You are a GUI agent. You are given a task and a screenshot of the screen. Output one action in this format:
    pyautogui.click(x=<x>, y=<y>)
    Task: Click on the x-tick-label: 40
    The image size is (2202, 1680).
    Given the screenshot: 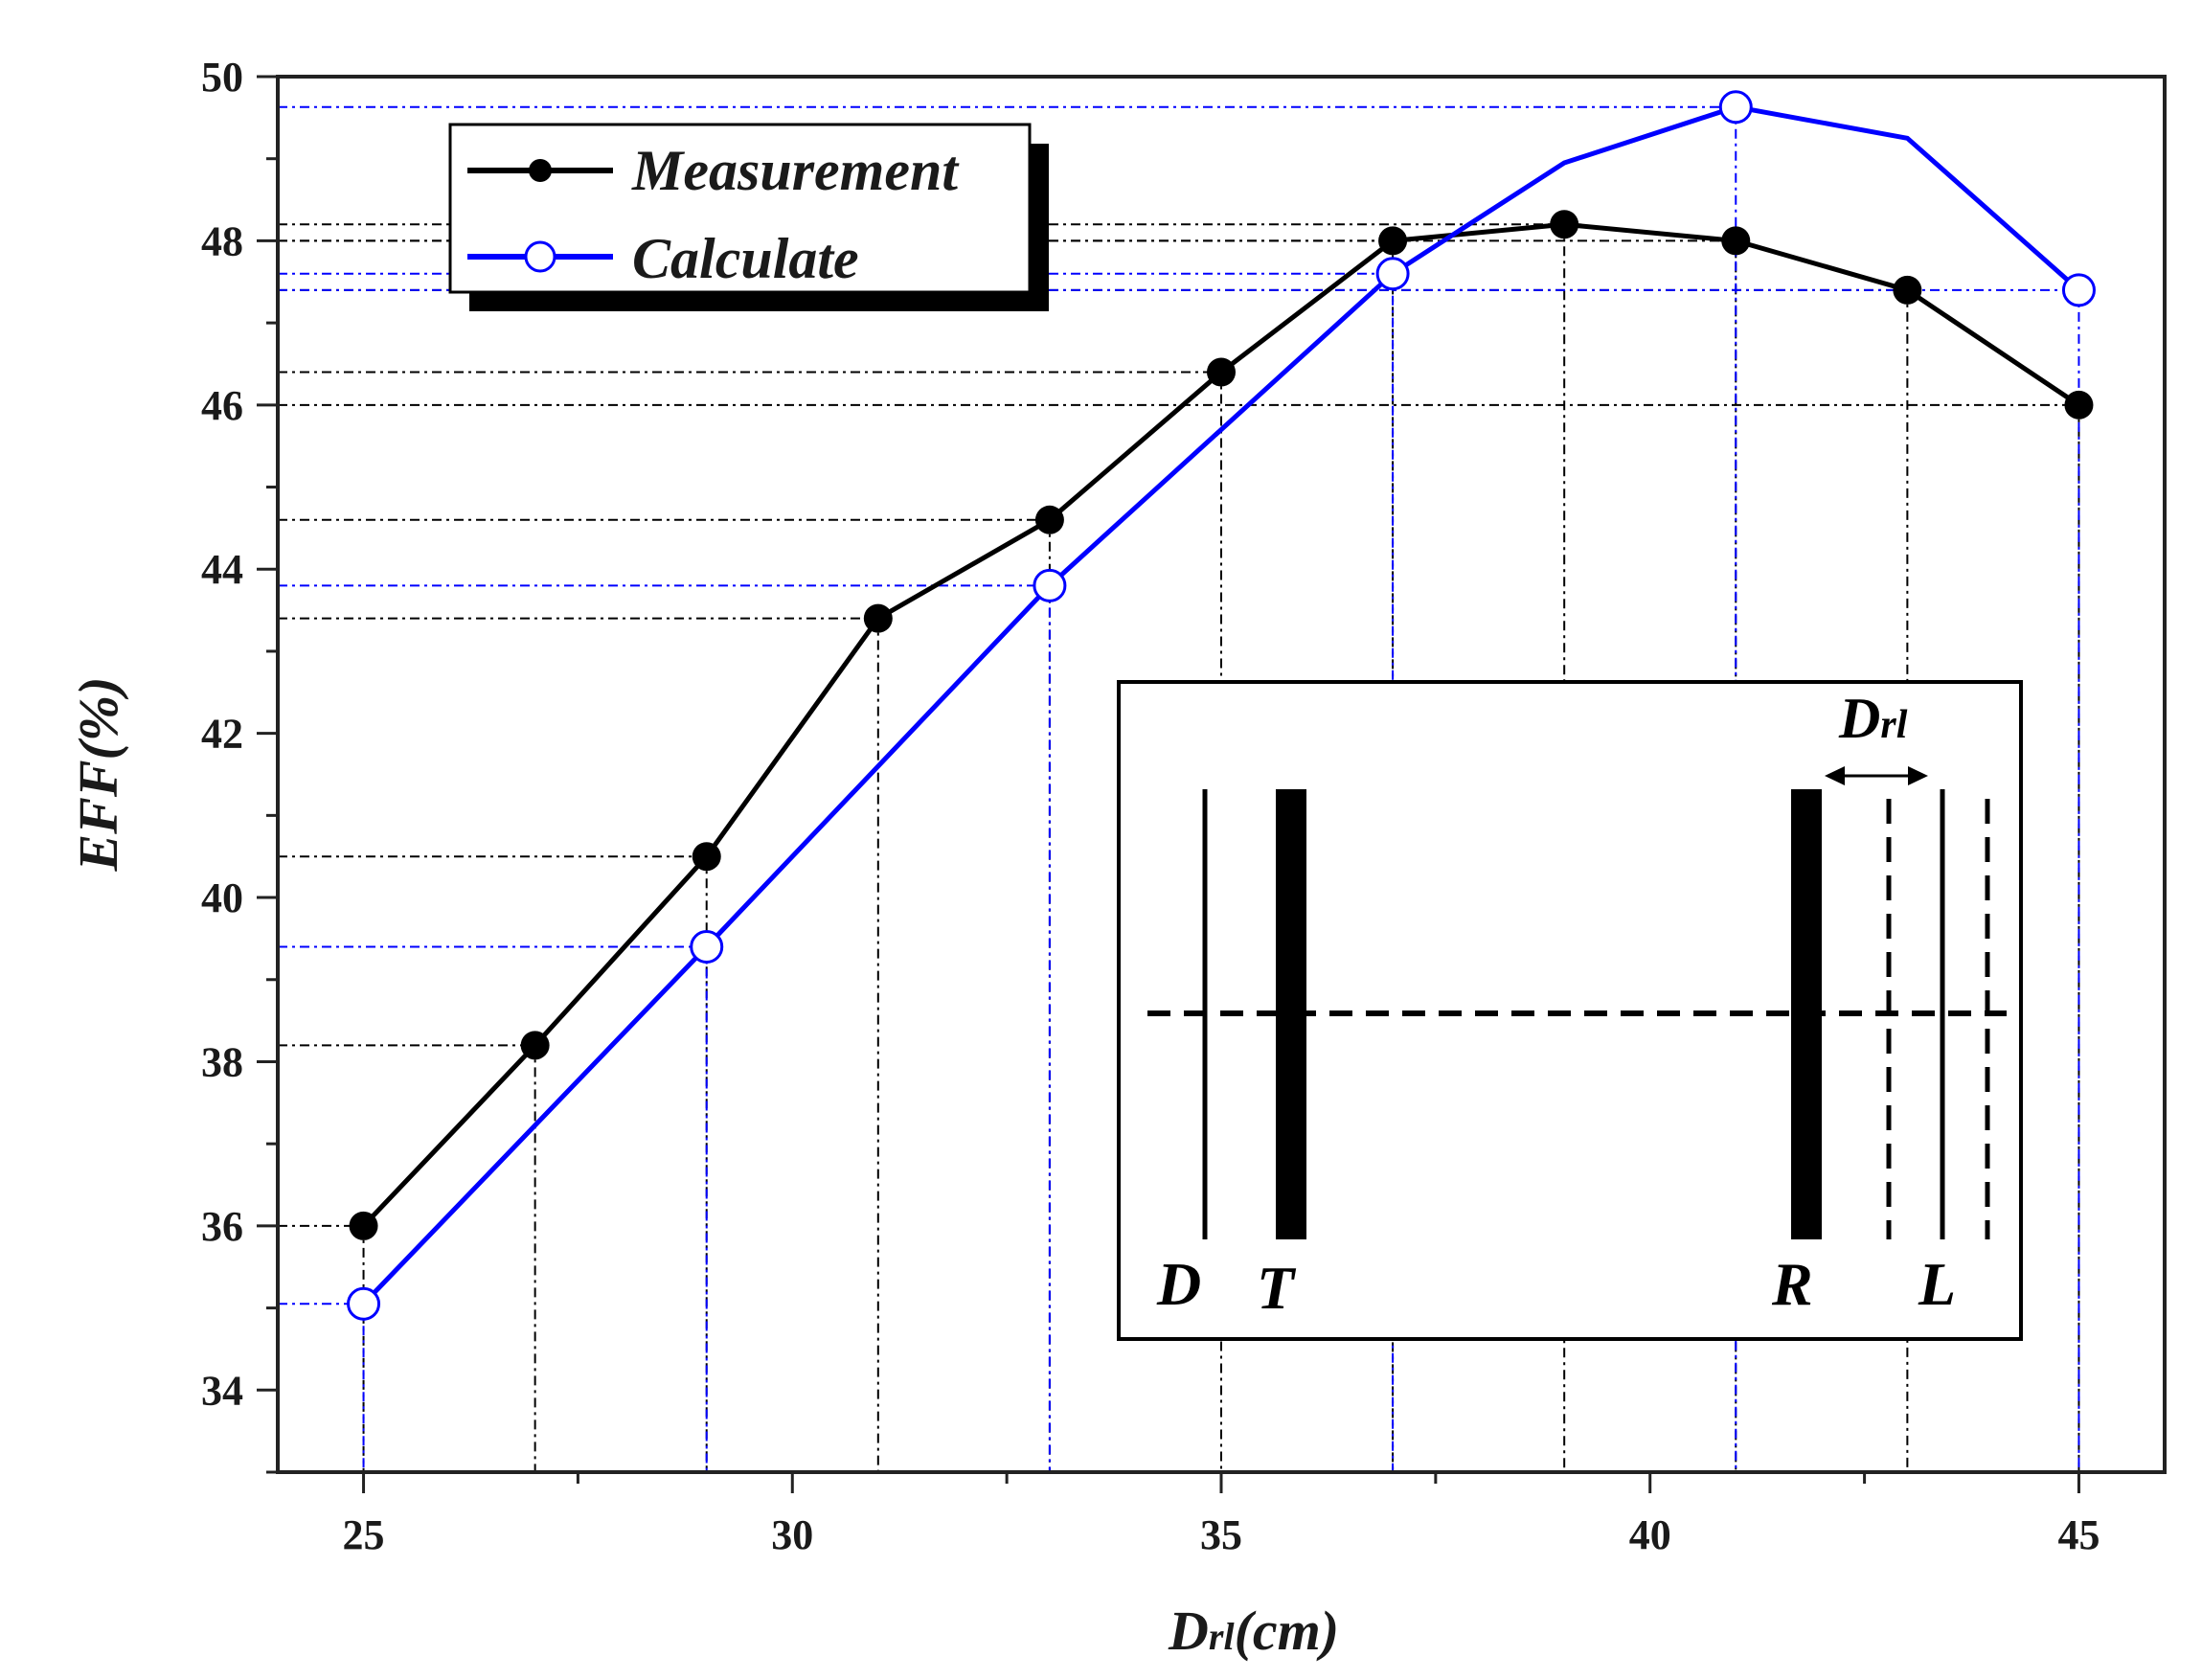 What is the action you would take?
    pyautogui.click(x=1650, y=1534)
    